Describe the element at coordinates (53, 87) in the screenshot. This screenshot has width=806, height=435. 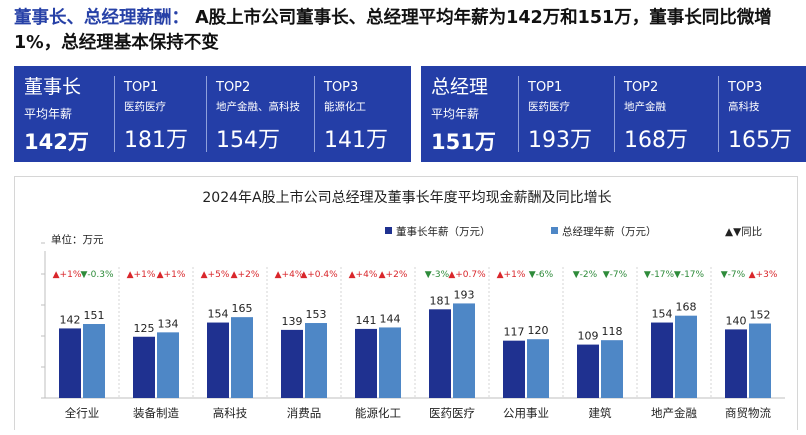
I see `chairman-title: 董事长` at that location.